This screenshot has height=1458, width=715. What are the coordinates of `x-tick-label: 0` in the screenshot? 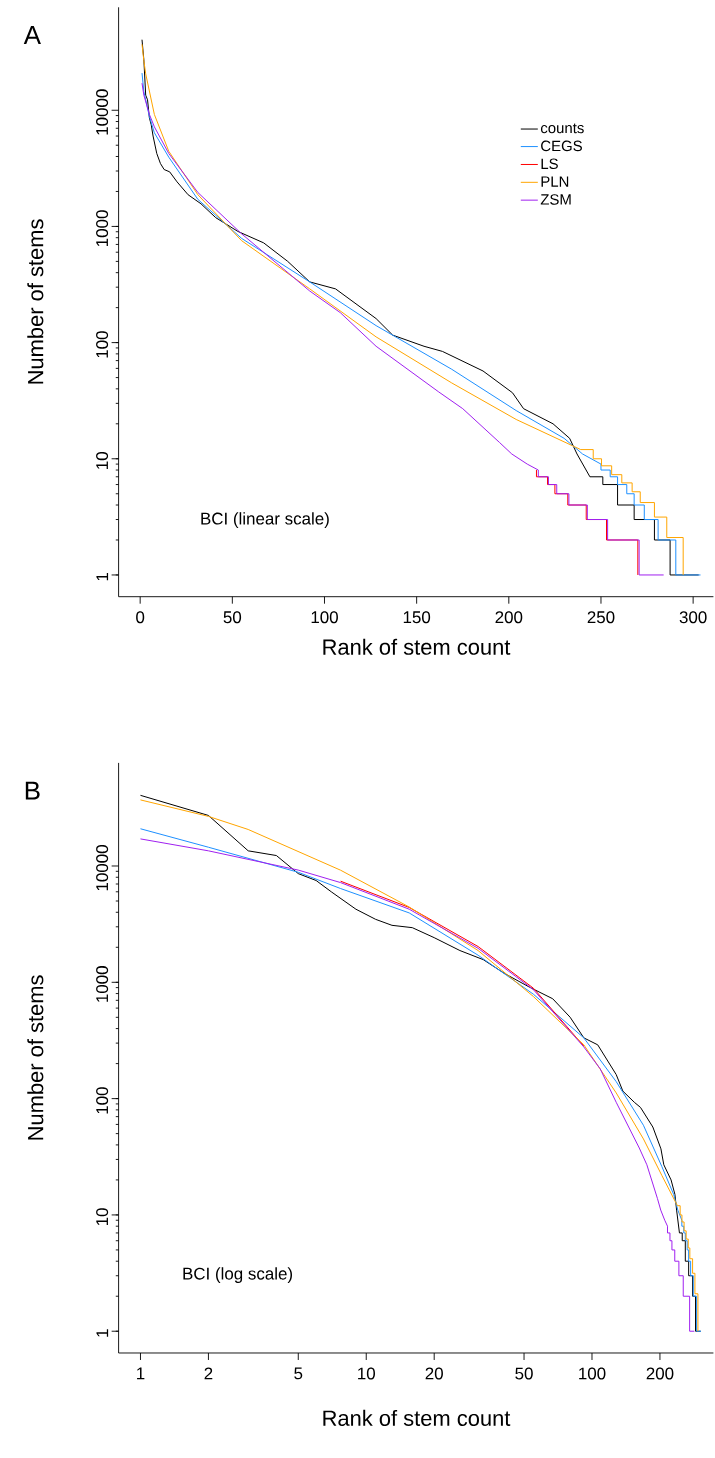 It's located at (140, 617).